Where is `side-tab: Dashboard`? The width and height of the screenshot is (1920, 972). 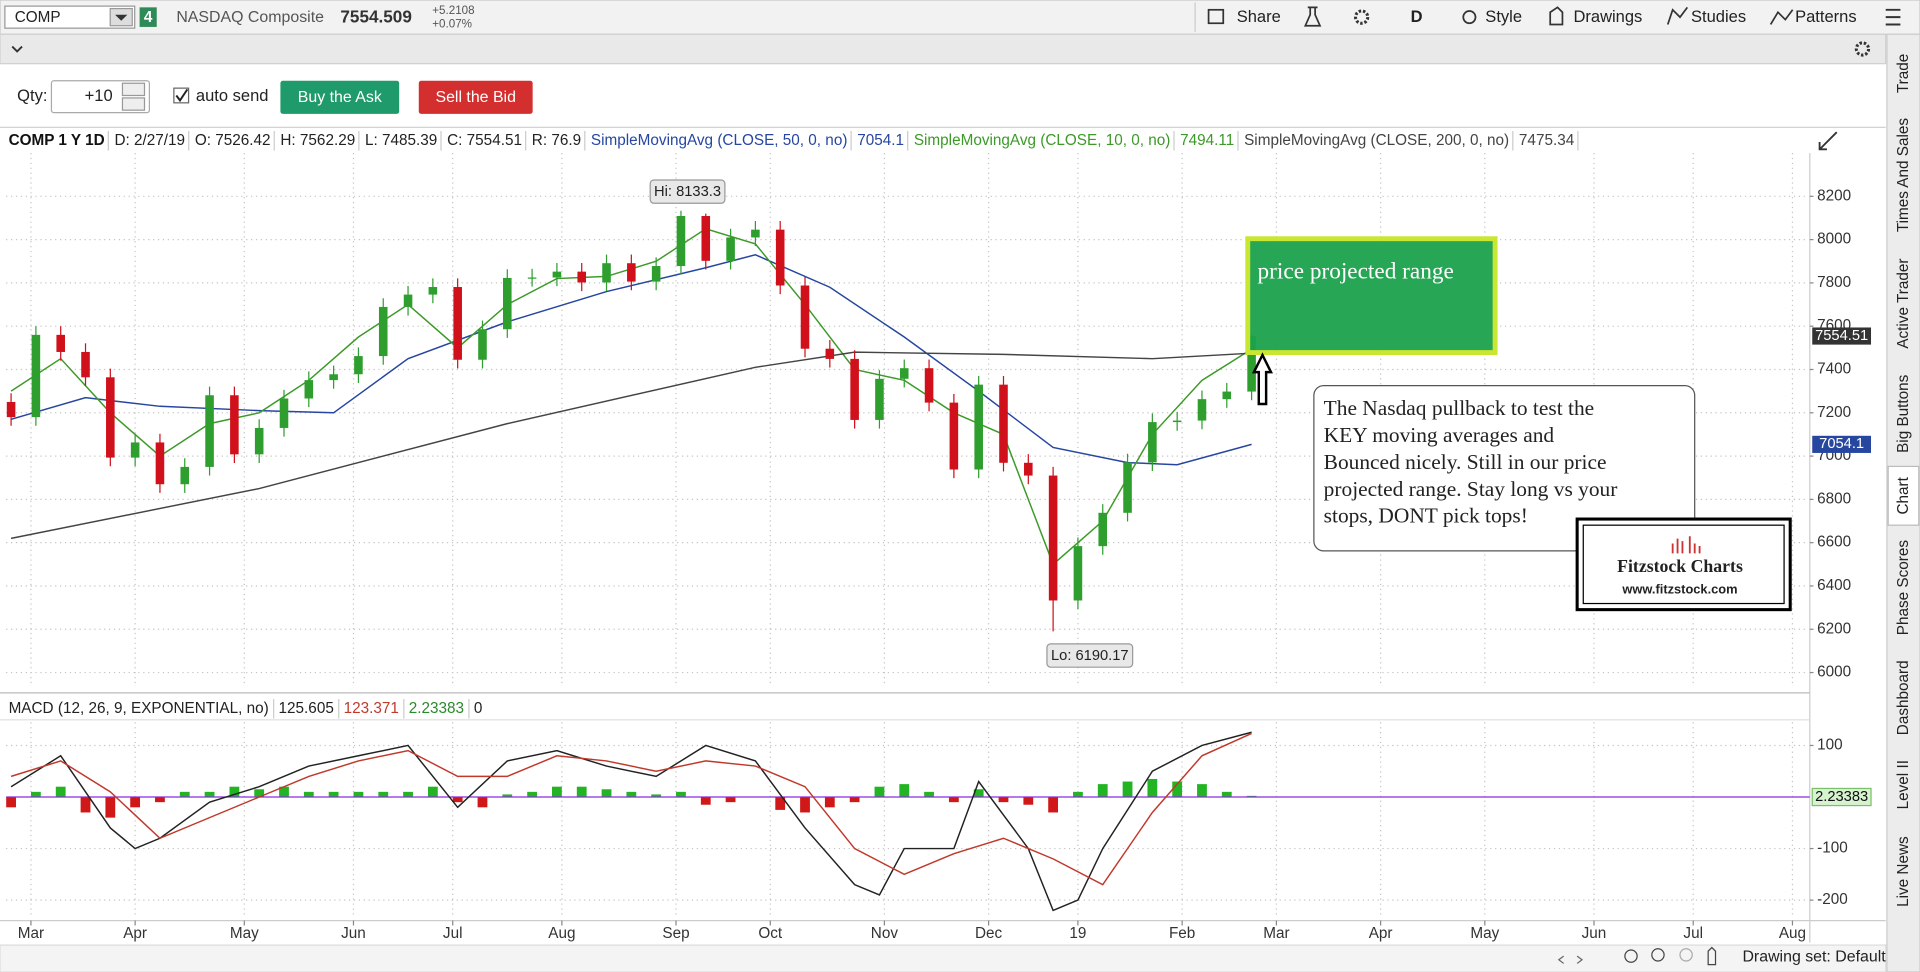 side-tab: Dashboard is located at coordinates (1903, 697).